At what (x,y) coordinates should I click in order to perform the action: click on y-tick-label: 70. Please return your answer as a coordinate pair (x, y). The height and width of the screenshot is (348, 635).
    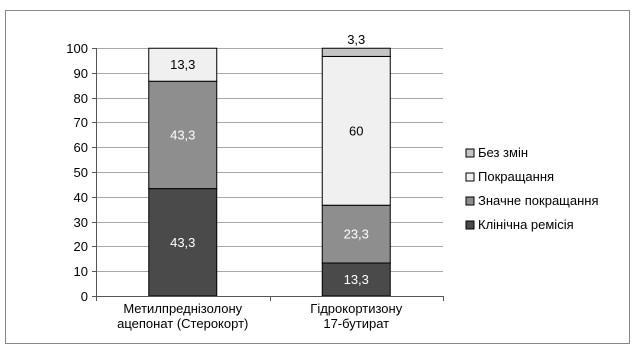
    Looking at the image, I should click on (81, 122).